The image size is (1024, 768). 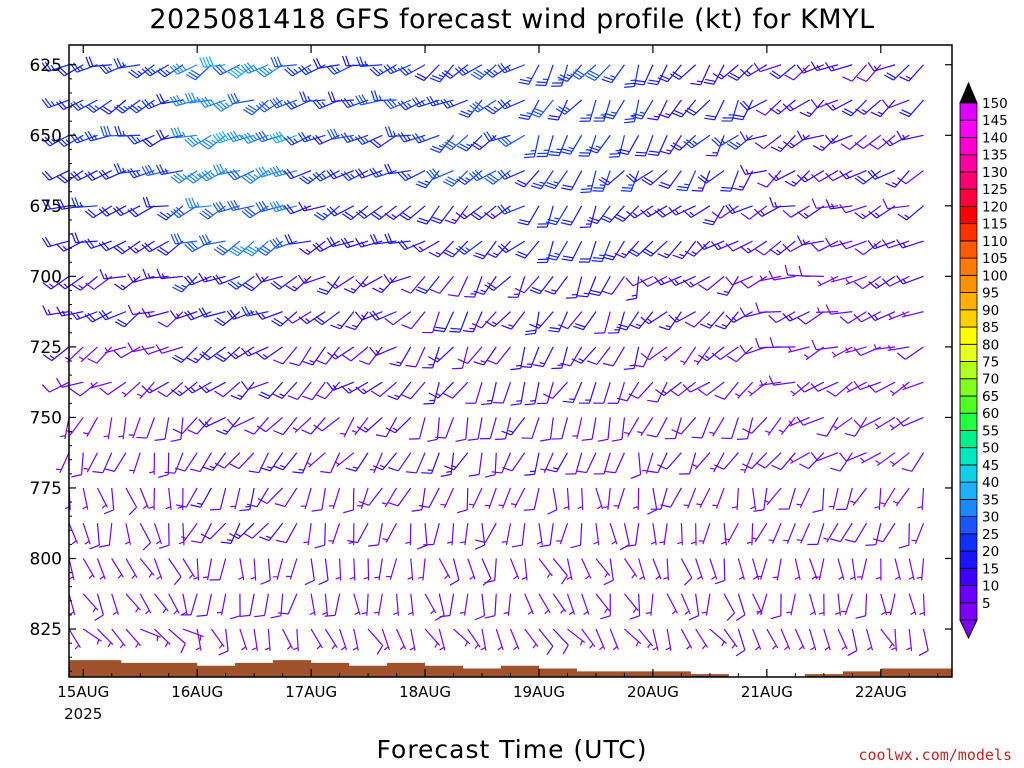 What do you see at coordinates (881, 692) in the screenshot?
I see `x-tick-label: 22AUG` at bounding box center [881, 692].